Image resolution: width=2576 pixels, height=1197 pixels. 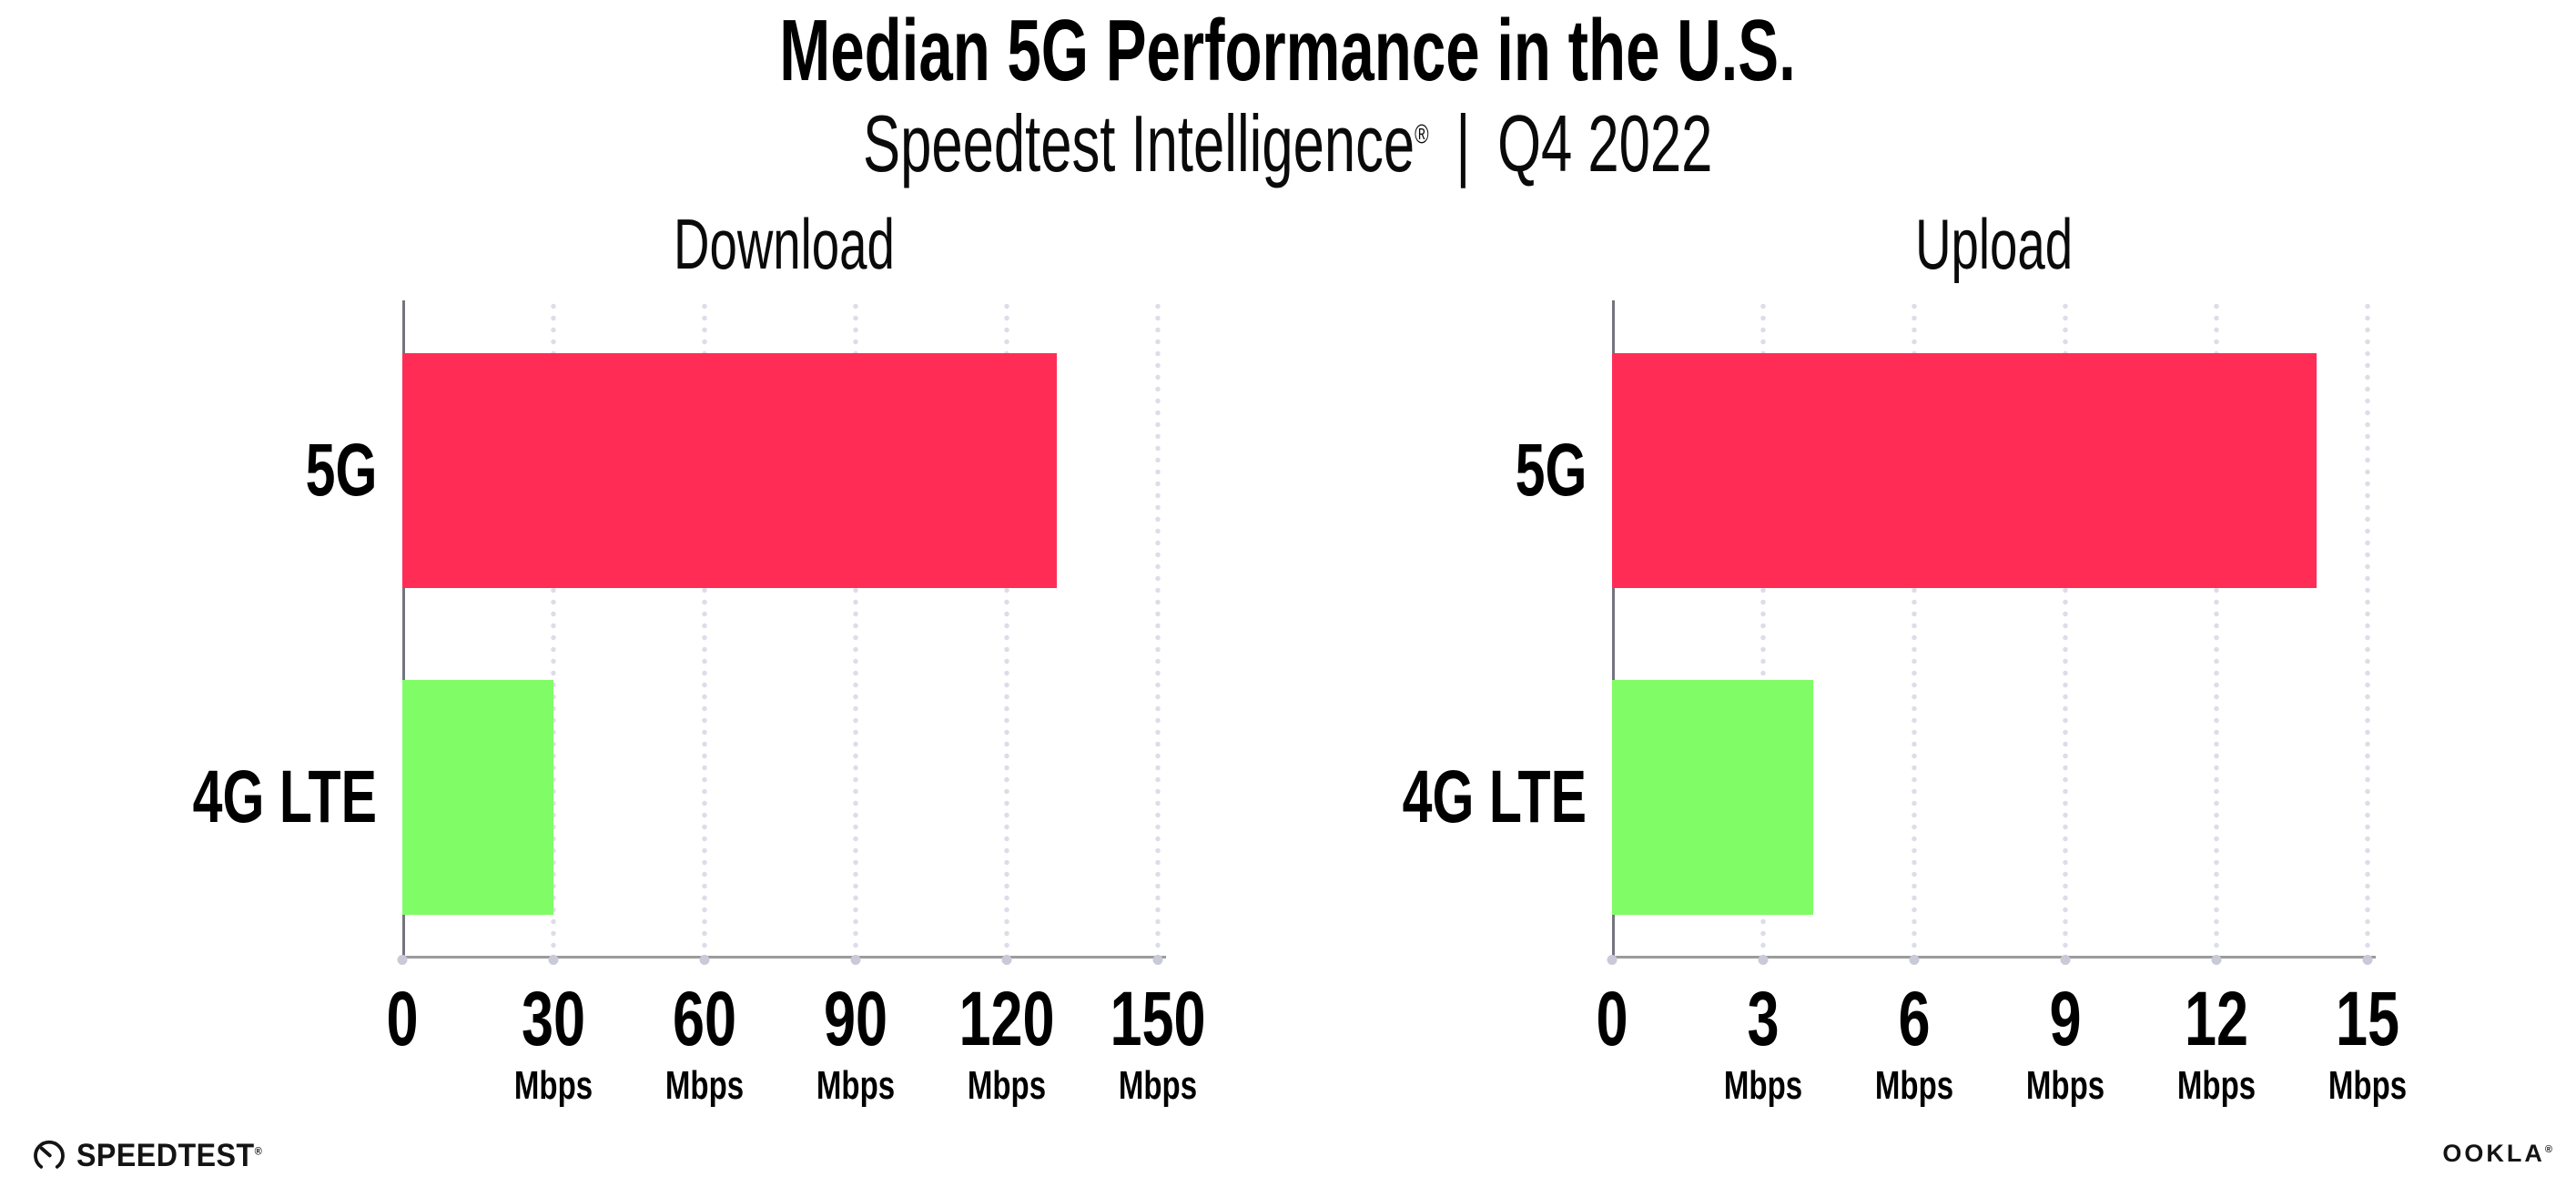 I want to click on x-tick-value: 90, so click(x=855, y=1018).